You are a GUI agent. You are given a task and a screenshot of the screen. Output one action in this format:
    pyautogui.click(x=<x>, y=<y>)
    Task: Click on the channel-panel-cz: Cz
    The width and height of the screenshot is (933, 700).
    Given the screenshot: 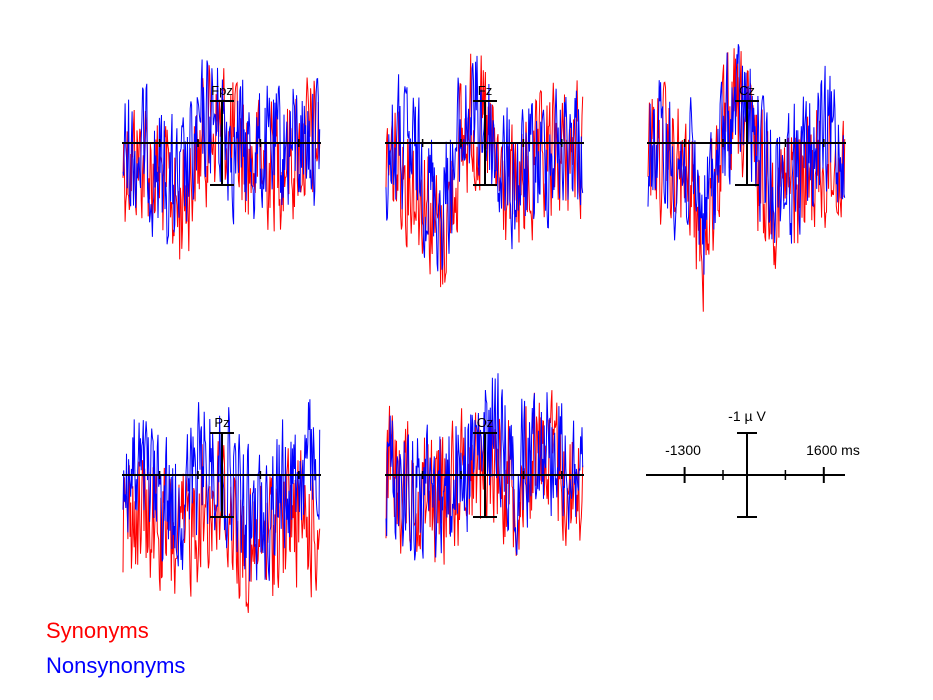 What is the action you would take?
    pyautogui.click(x=746, y=178)
    